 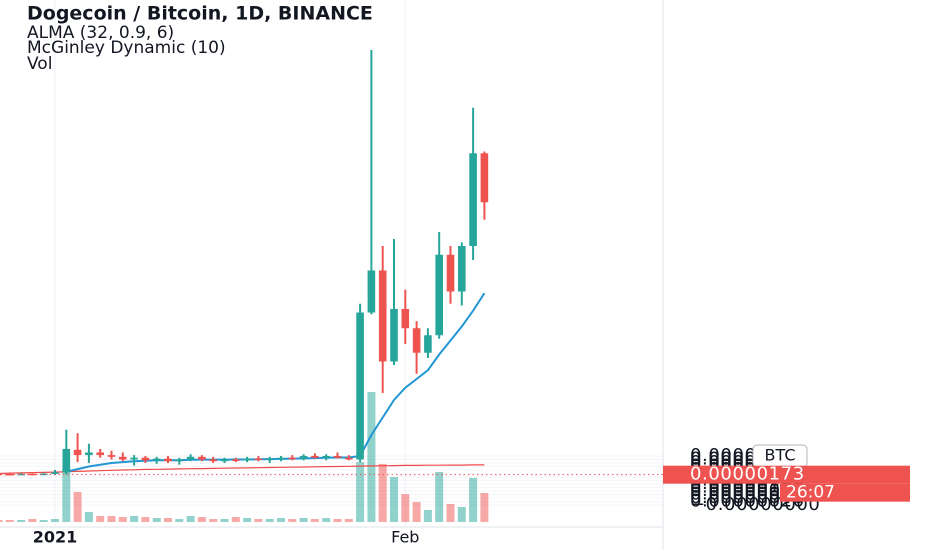 I want to click on y-tick-label: 0.00000060, so click(x=747, y=493).